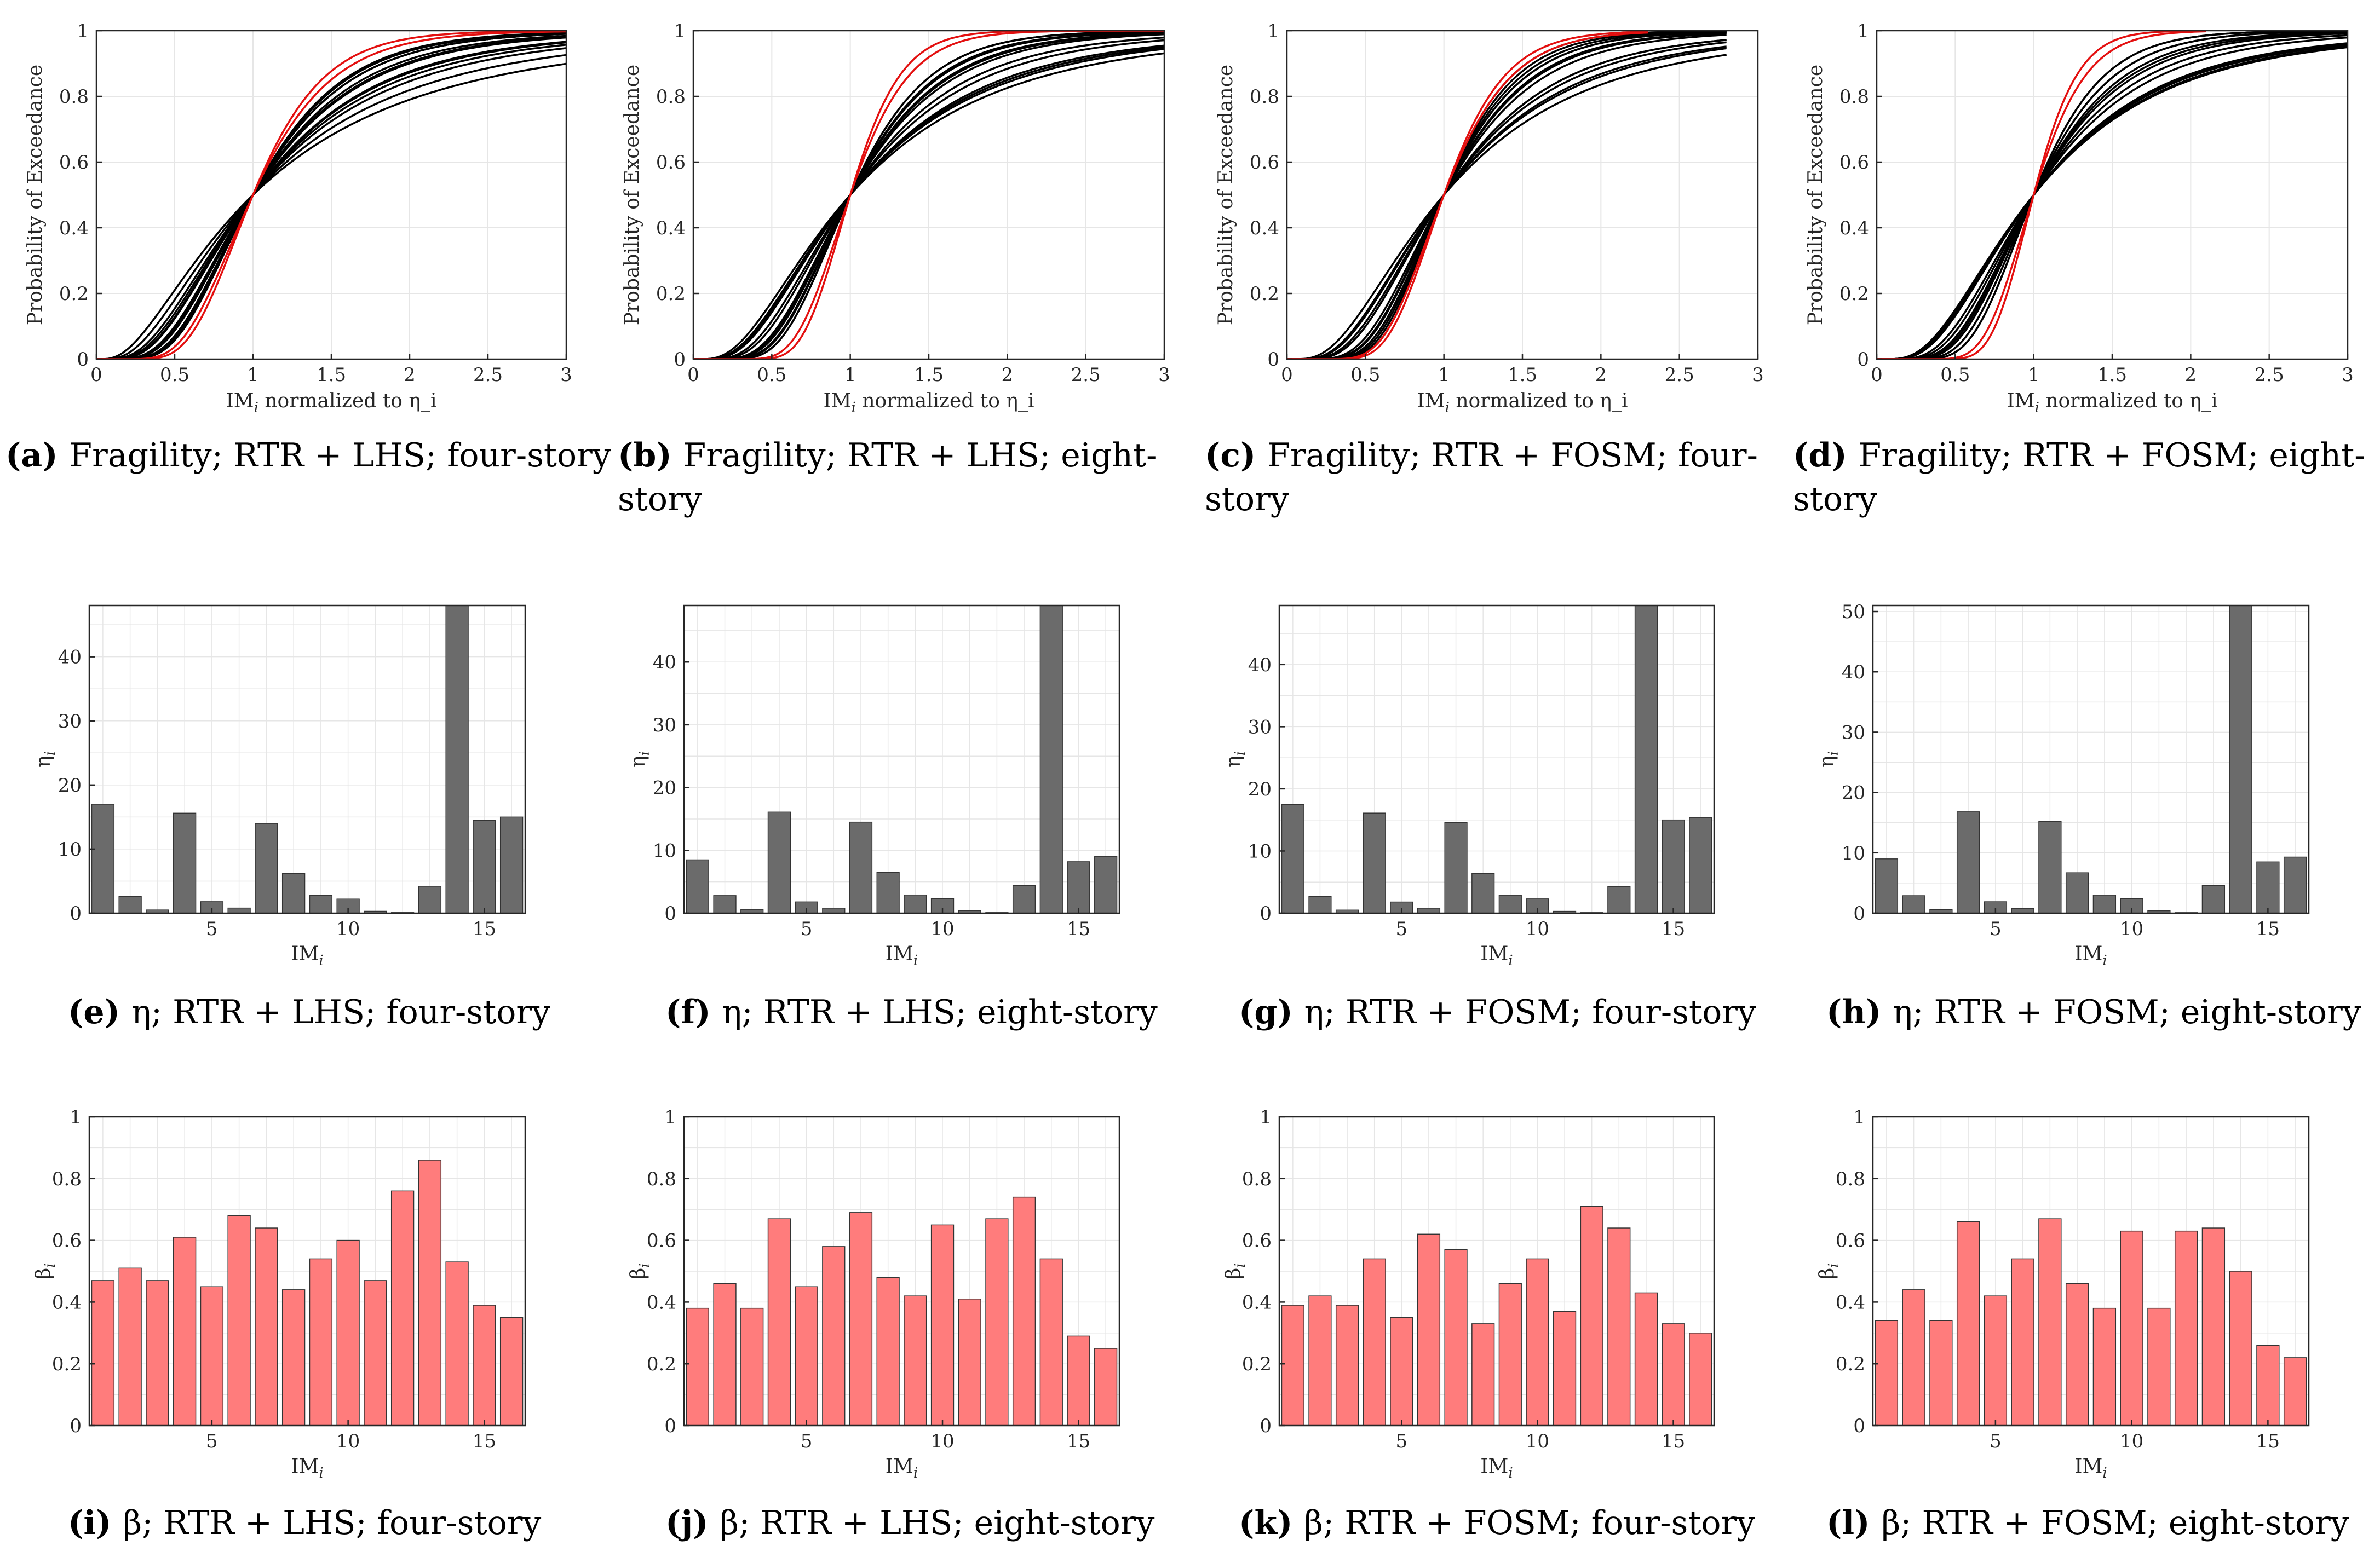 The image size is (2380, 1563). What do you see at coordinates (1271, 1012) in the screenshot?
I see `caption-letter: (g)` at bounding box center [1271, 1012].